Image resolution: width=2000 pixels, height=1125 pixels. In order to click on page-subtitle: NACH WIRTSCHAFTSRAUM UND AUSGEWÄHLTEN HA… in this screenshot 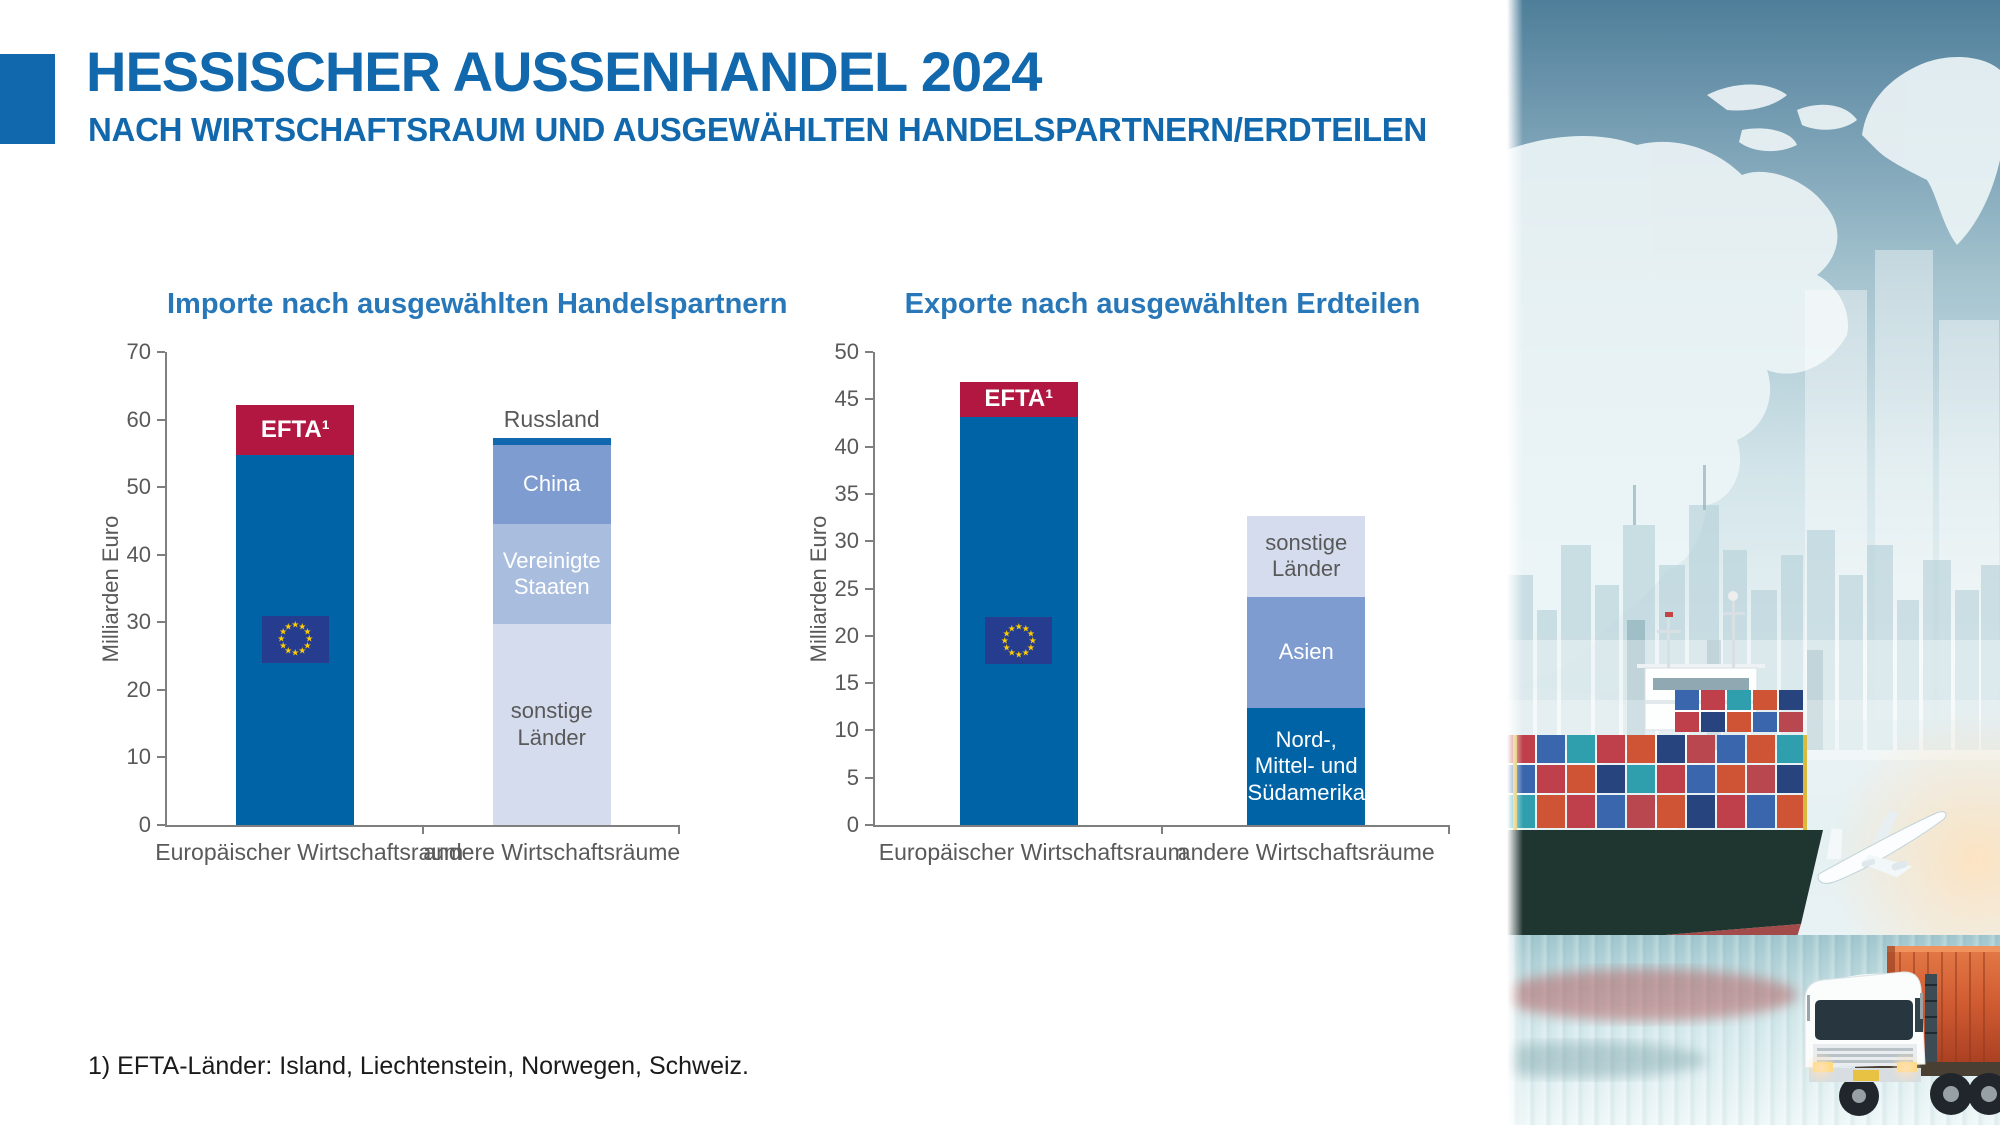, I will do `click(757, 129)`.